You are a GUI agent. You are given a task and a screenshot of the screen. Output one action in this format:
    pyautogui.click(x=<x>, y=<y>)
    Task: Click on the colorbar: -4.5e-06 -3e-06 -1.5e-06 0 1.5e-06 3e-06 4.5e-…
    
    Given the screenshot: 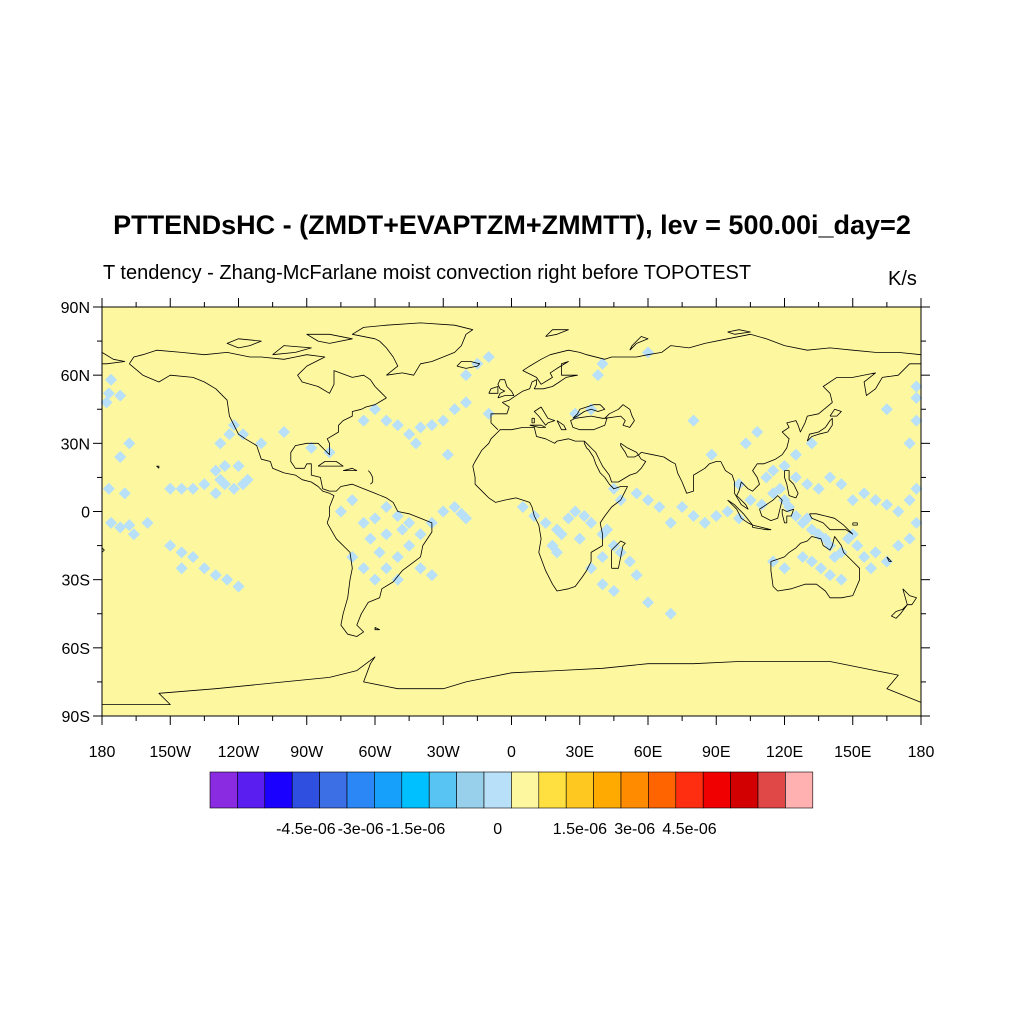 What is the action you would take?
    pyautogui.click(x=511, y=804)
    